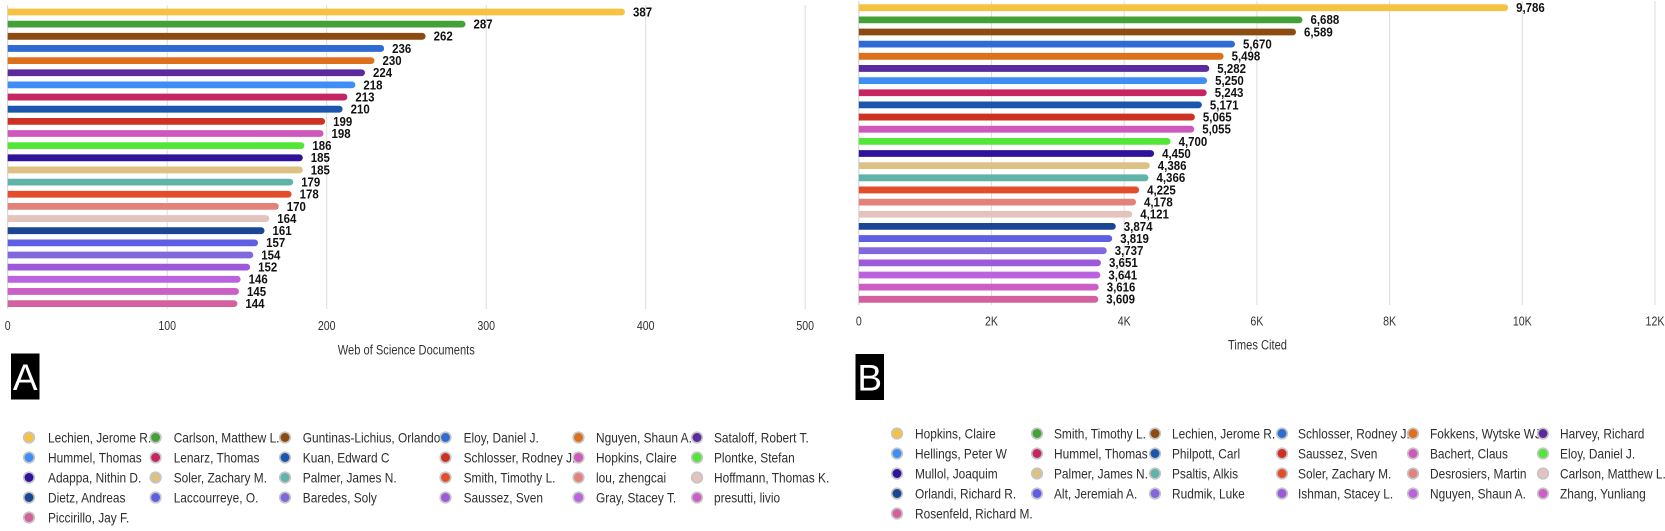  Describe the element at coordinates (1257, 44) in the screenshot. I see `svg-text: 5,670` at that location.